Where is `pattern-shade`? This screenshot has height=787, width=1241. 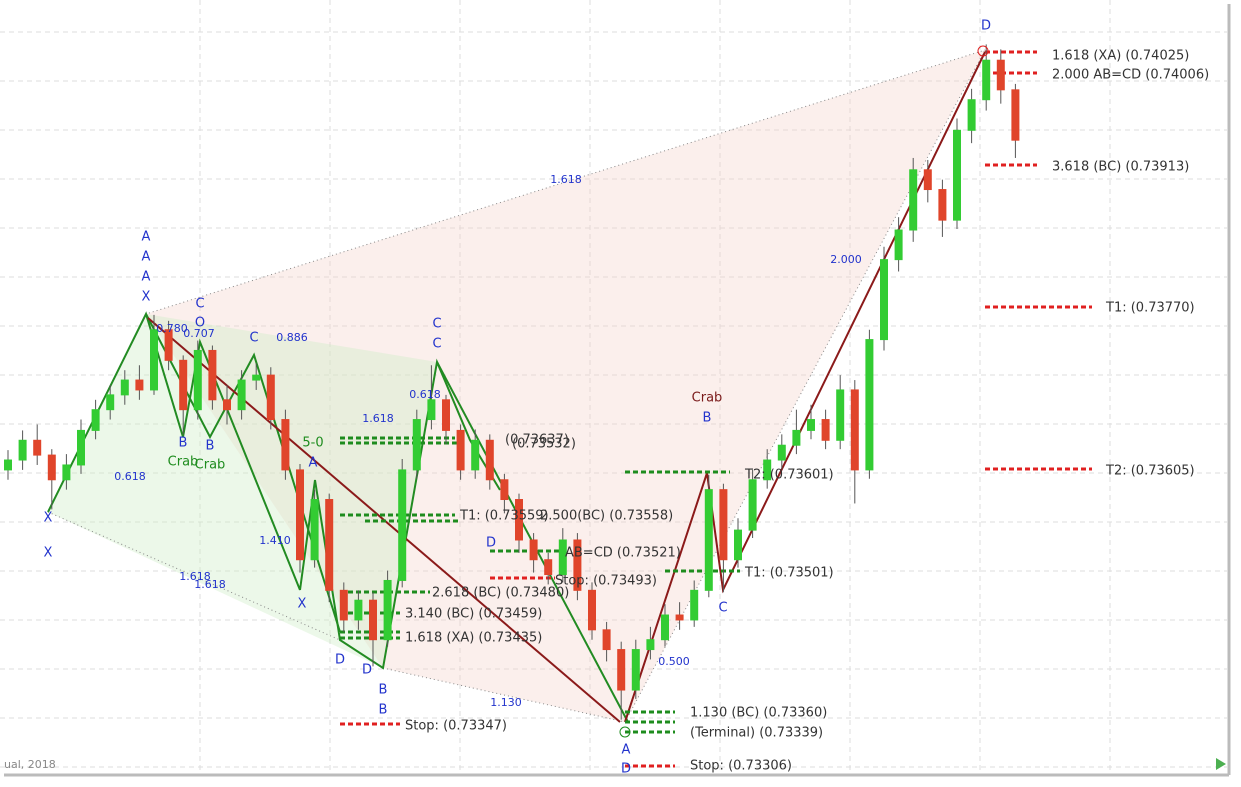 pattern-shade is located at coordinates (242, 491).